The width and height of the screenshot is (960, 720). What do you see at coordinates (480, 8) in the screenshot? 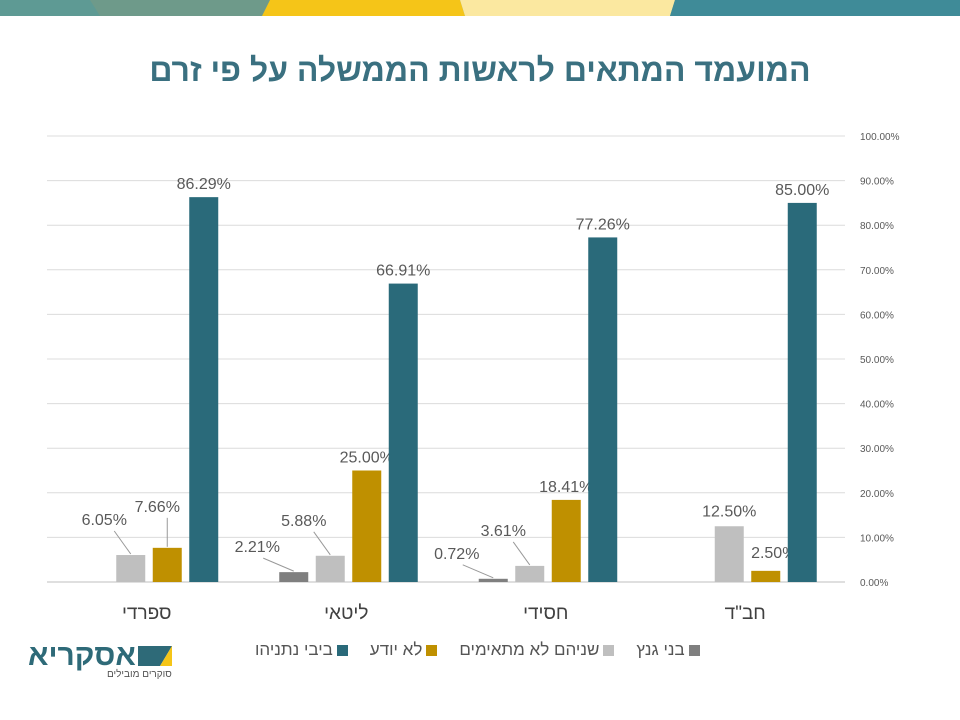
I see `footer-band` at bounding box center [480, 8].